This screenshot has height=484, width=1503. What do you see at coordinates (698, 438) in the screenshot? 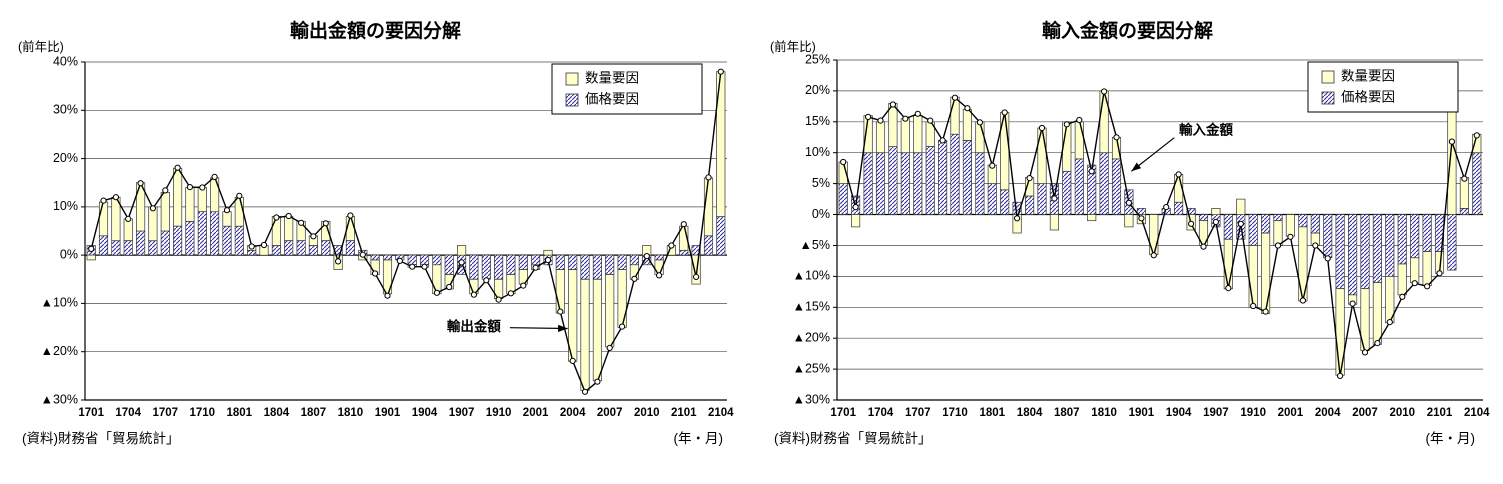
I see `export-xaxis-unit-note: (年・月)` at bounding box center [698, 438].